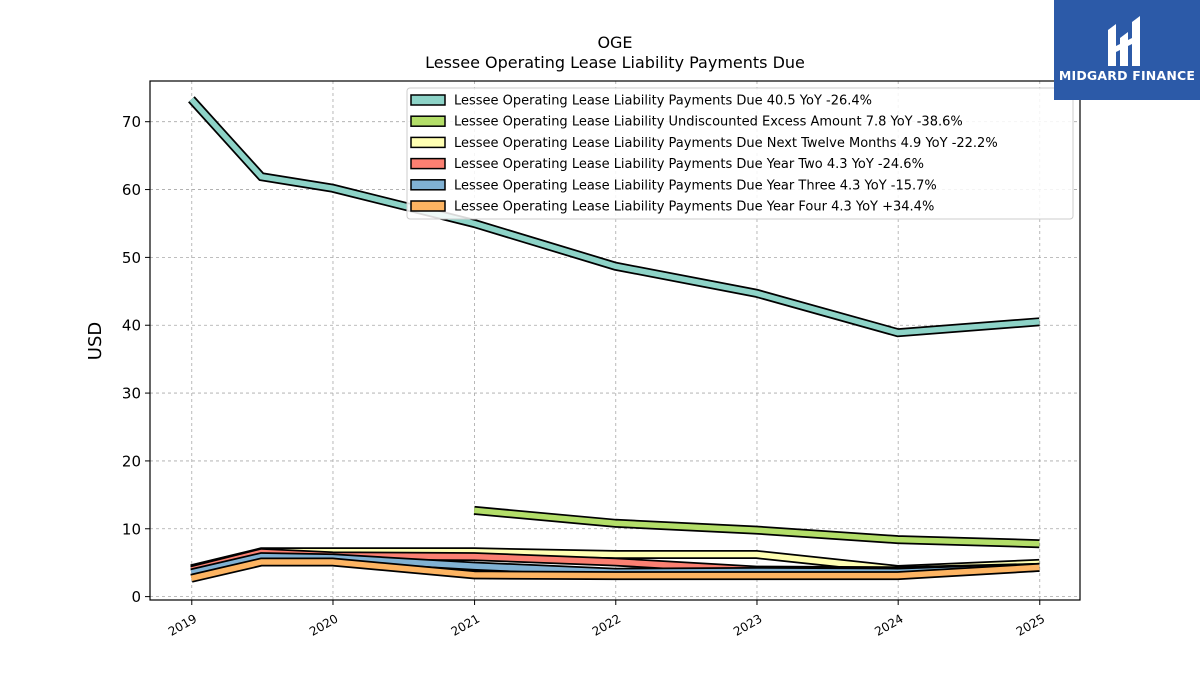  I want to click on y-tick-label: 40, so click(131, 326).